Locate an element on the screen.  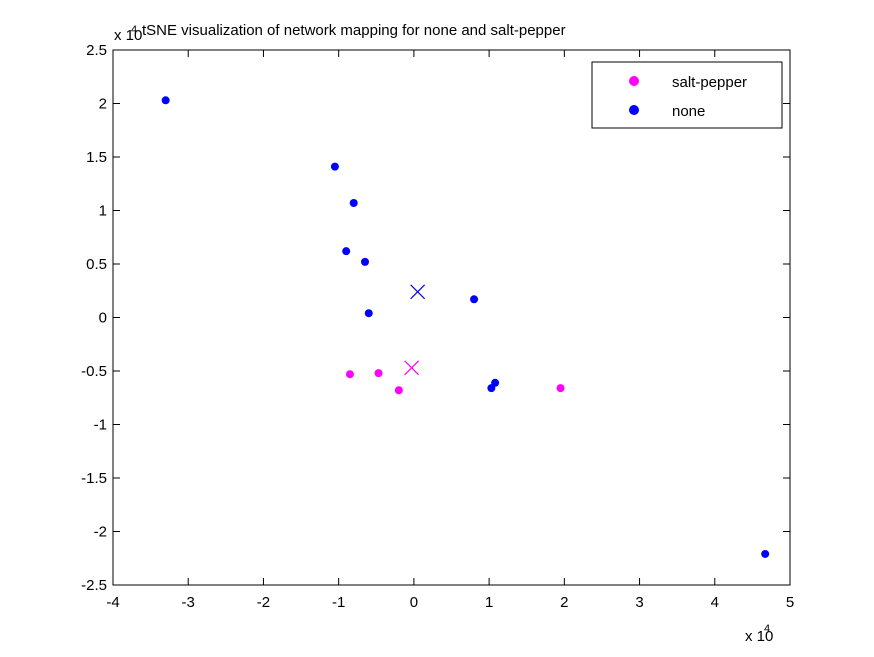
y-multiplier-exponent: 4 is located at coordinates (134, 30).